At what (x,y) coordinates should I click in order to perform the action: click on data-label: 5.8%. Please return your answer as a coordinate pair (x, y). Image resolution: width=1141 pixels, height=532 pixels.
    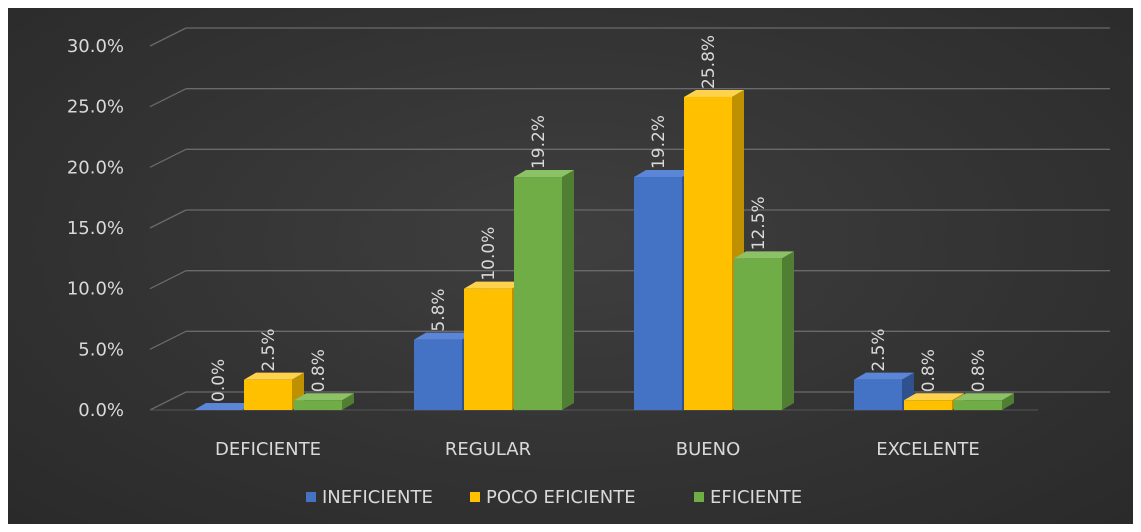
    Looking at the image, I should click on (439, 309).